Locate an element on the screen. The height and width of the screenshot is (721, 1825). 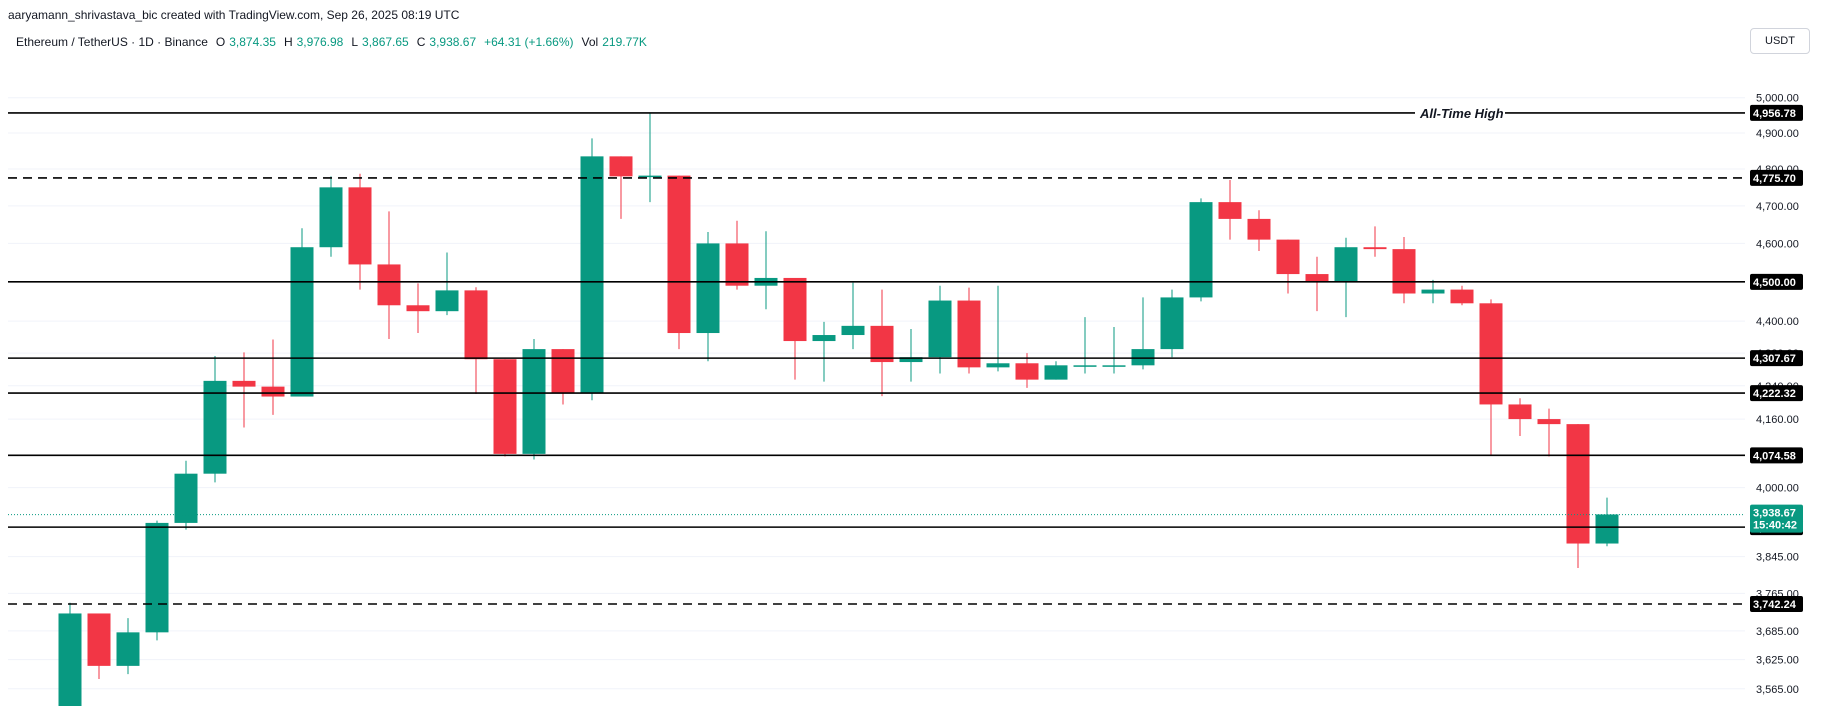
price-tick-label: 4,400.00 is located at coordinates (1777, 322).